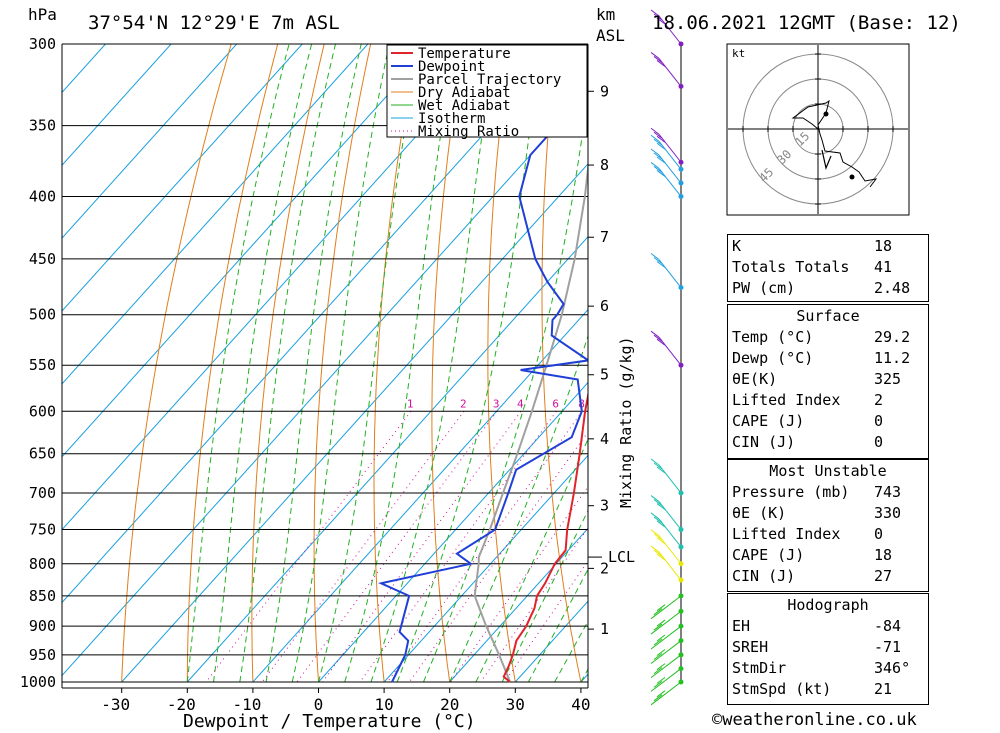  I want to click on table-row: CIN (J) 27, so click(828, 576).